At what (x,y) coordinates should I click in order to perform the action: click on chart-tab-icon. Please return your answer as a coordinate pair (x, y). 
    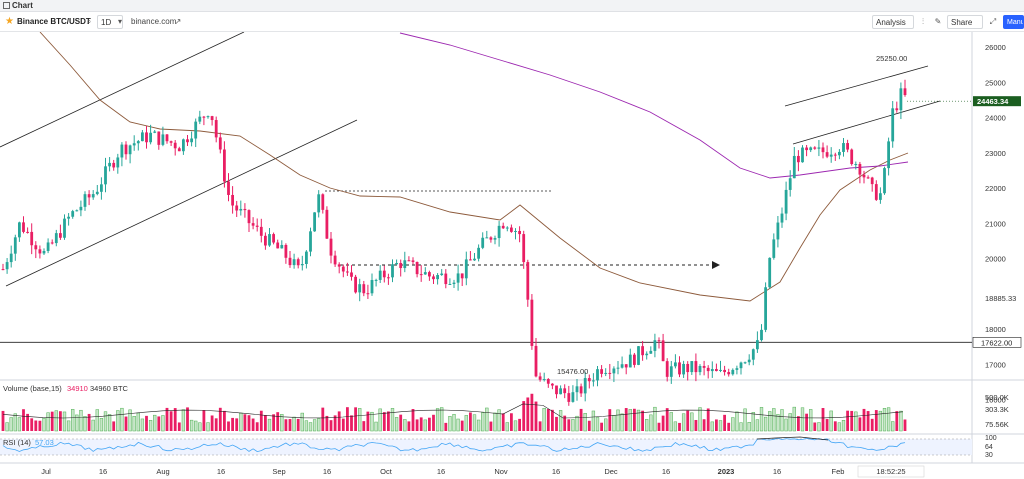
    Looking at the image, I should click on (6, 5).